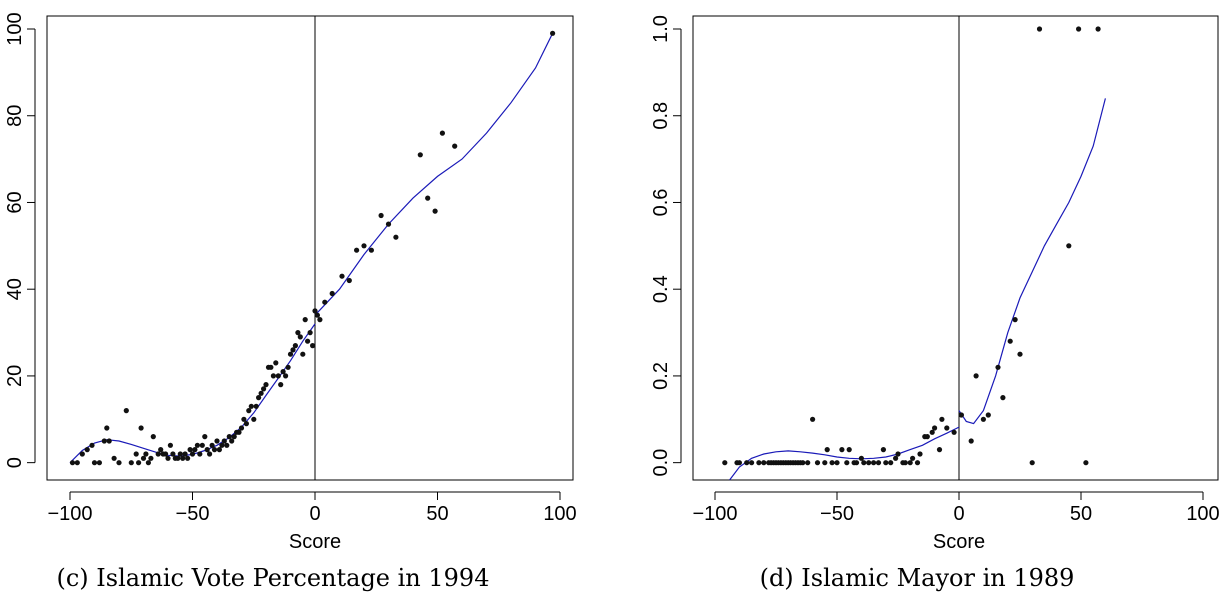 This screenshot has height=606, width=1227. What do you see at coordinates (661, 116) in the screenshot?
I see `y-tick-label: 0.8` at bounding box center [661, 116].